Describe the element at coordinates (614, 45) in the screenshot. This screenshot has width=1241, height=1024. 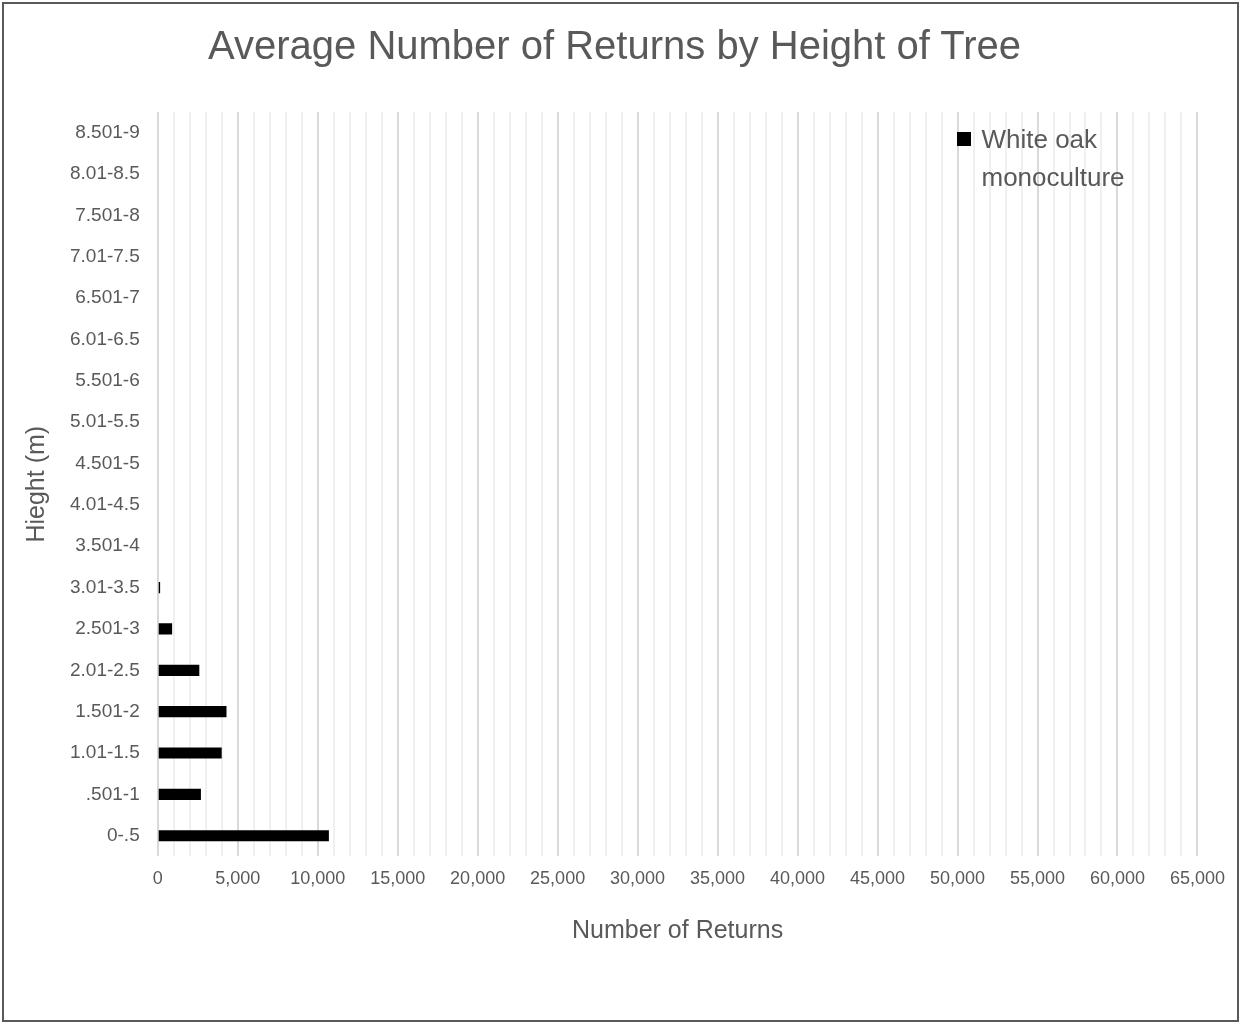
I see `chart-title: Average Number of Returns by Height of Tree` at that location.